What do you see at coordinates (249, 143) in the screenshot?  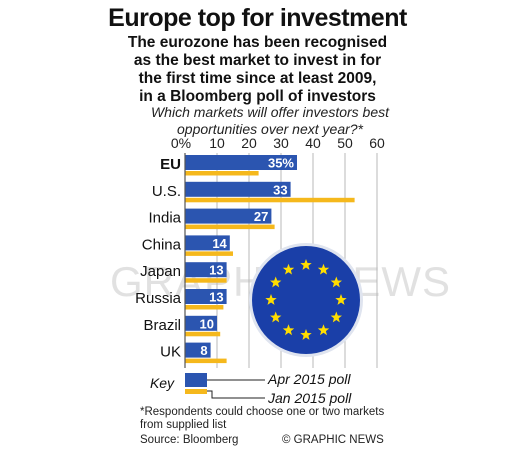 I see `x-tick-label: 20` at bounding box center [249, 143].